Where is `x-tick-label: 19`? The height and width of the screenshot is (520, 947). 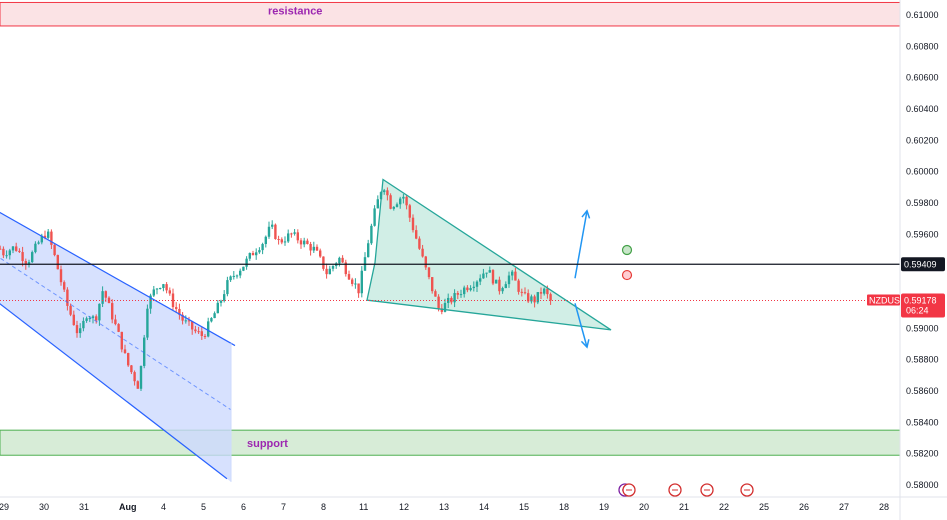
x-tick-label: 19 is located at coordinates (604, 507).